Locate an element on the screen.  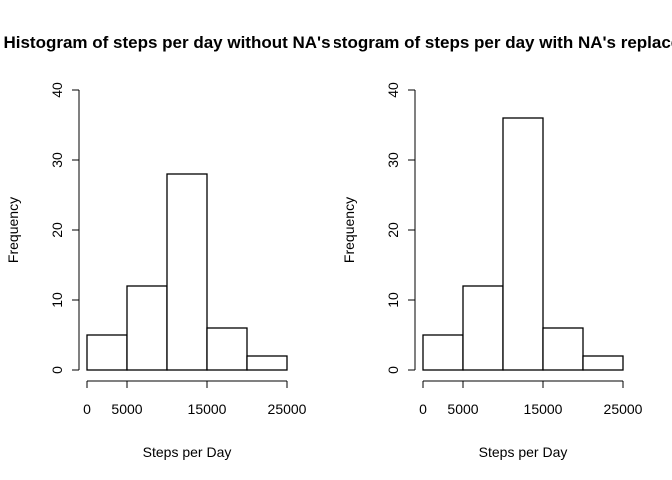
y-axis-left: 0 10 20 30 40 is located at coordinates (64, 228).